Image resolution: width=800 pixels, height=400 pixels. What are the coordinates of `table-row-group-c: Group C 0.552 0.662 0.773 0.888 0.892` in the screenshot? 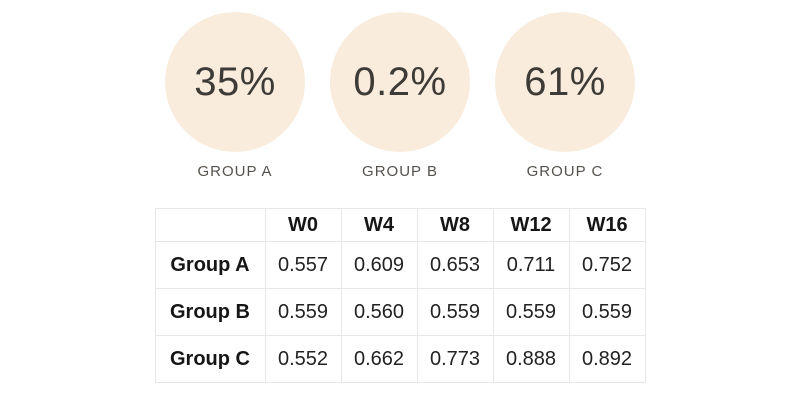 It's located at (400, 359).